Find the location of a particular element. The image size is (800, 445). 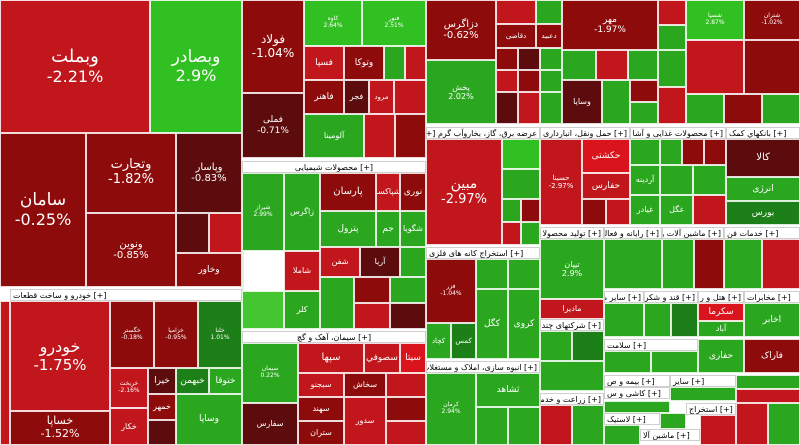

tile-madira: مادیرا is located at coordinates (572, 309).